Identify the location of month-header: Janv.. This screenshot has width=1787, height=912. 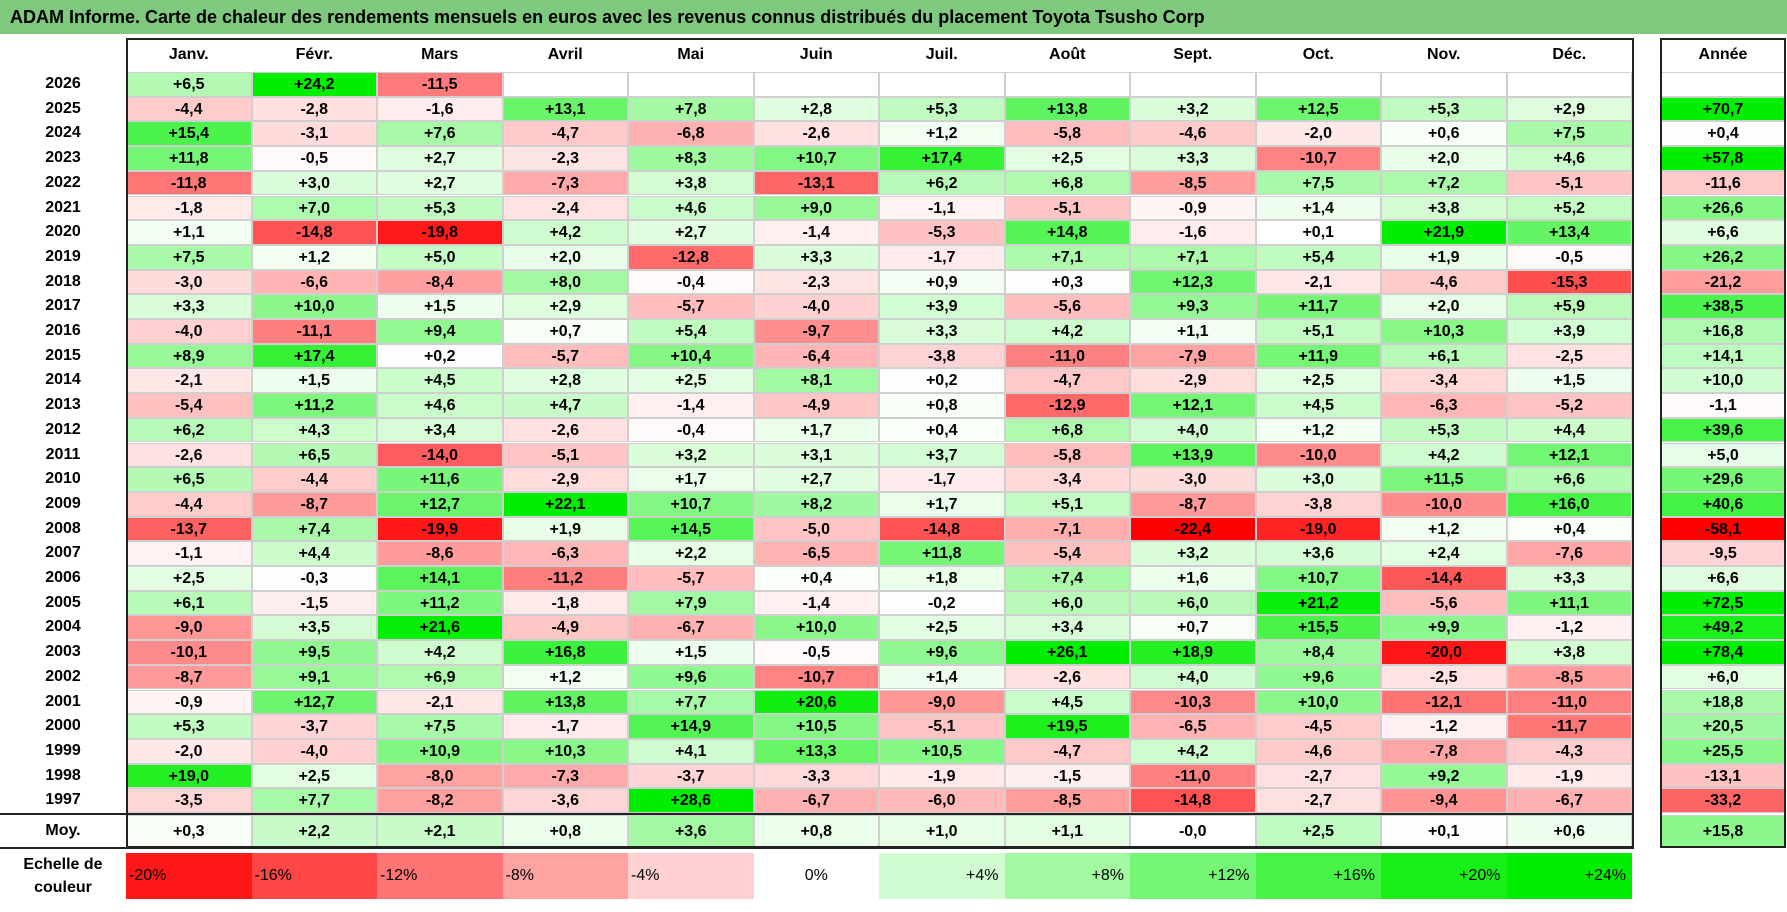
(189, 55).